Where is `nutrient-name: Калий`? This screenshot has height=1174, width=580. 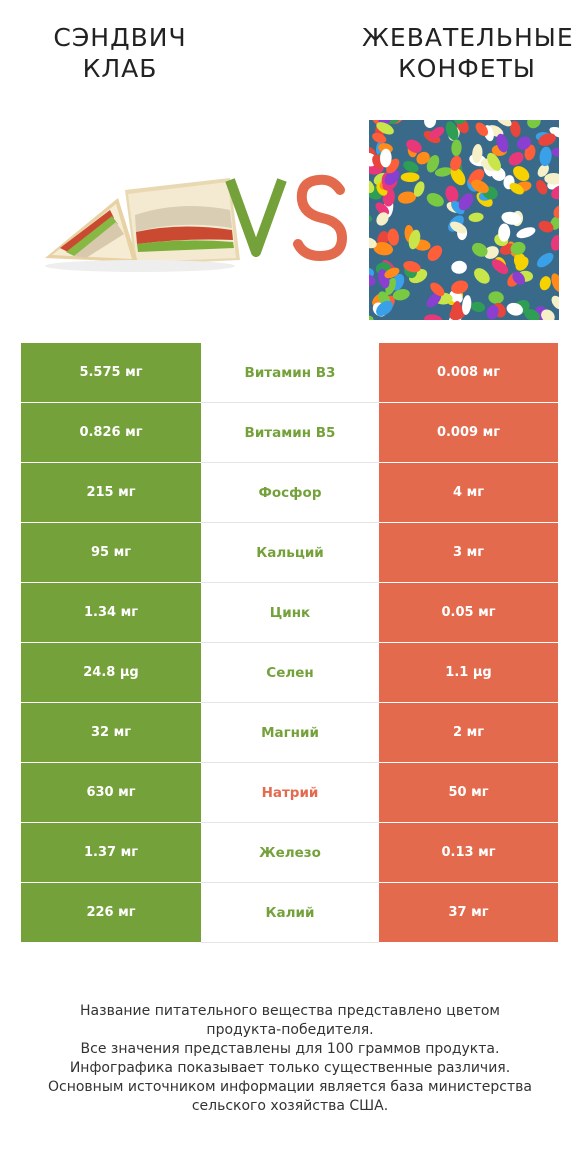 nutrient-name: Калий is located at coordinates (290, 913).